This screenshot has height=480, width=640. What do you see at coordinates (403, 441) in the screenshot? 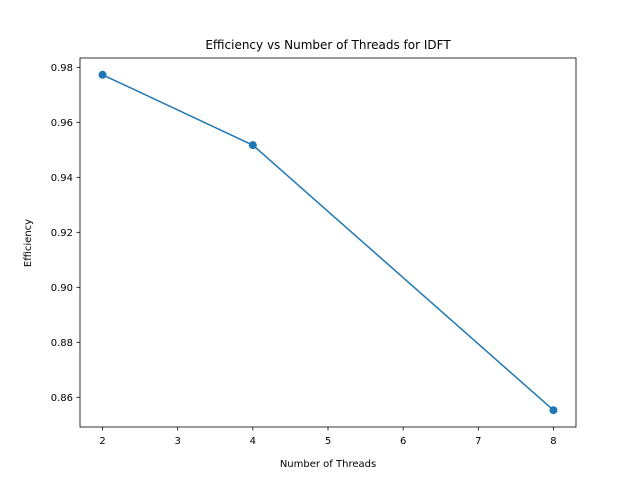
I see `x-tick-label: 6` at bounding box center [403, 441].